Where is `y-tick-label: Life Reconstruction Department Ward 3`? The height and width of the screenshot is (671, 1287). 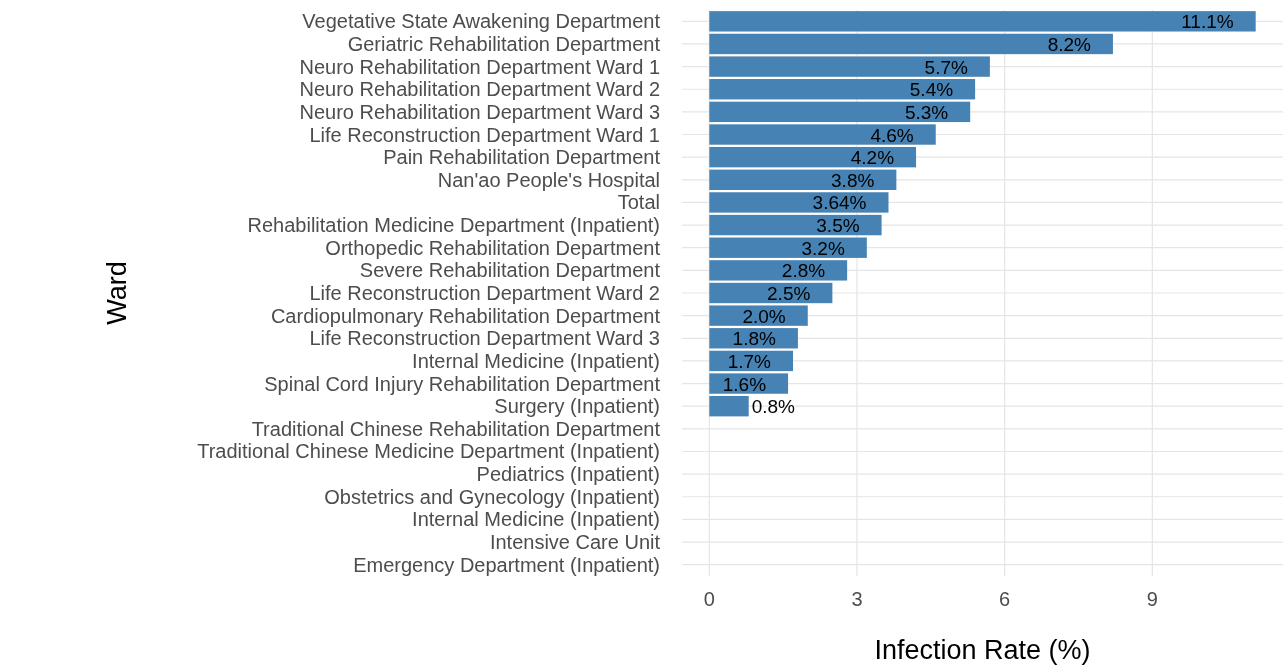 y-tick-label: Life Reconstruction Department Ward 3 is located at coordinates (484, 338).